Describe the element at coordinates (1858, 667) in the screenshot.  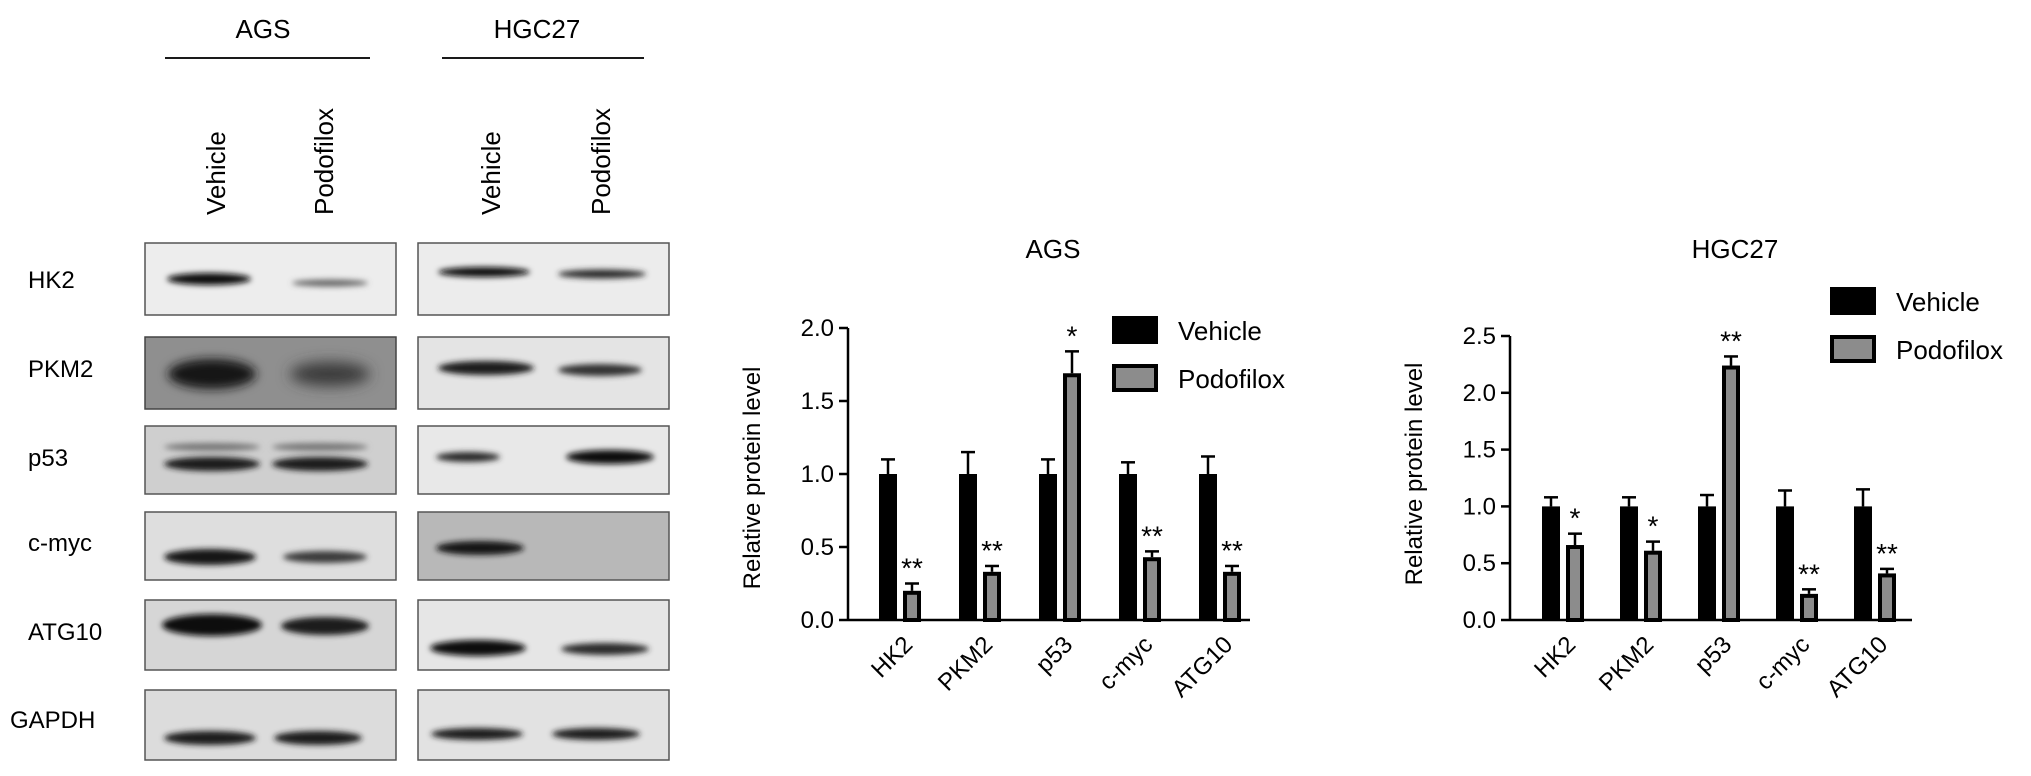
I see `chart-hgc27-category-label: ATG10` at that location.